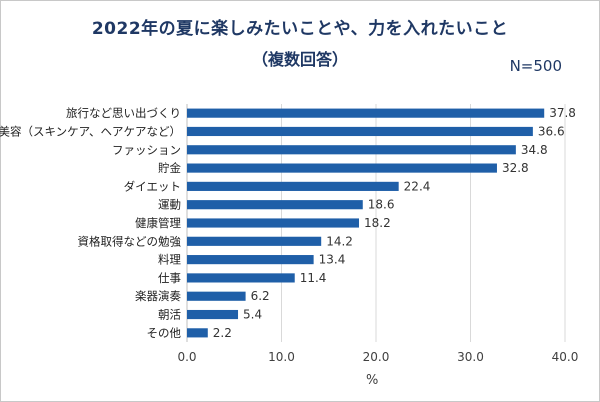 The height and width of the screenshot is (402, 600). Describe the element at coordinates (169, 205) in the screenshot. I see `category-label: 運動` at that location.